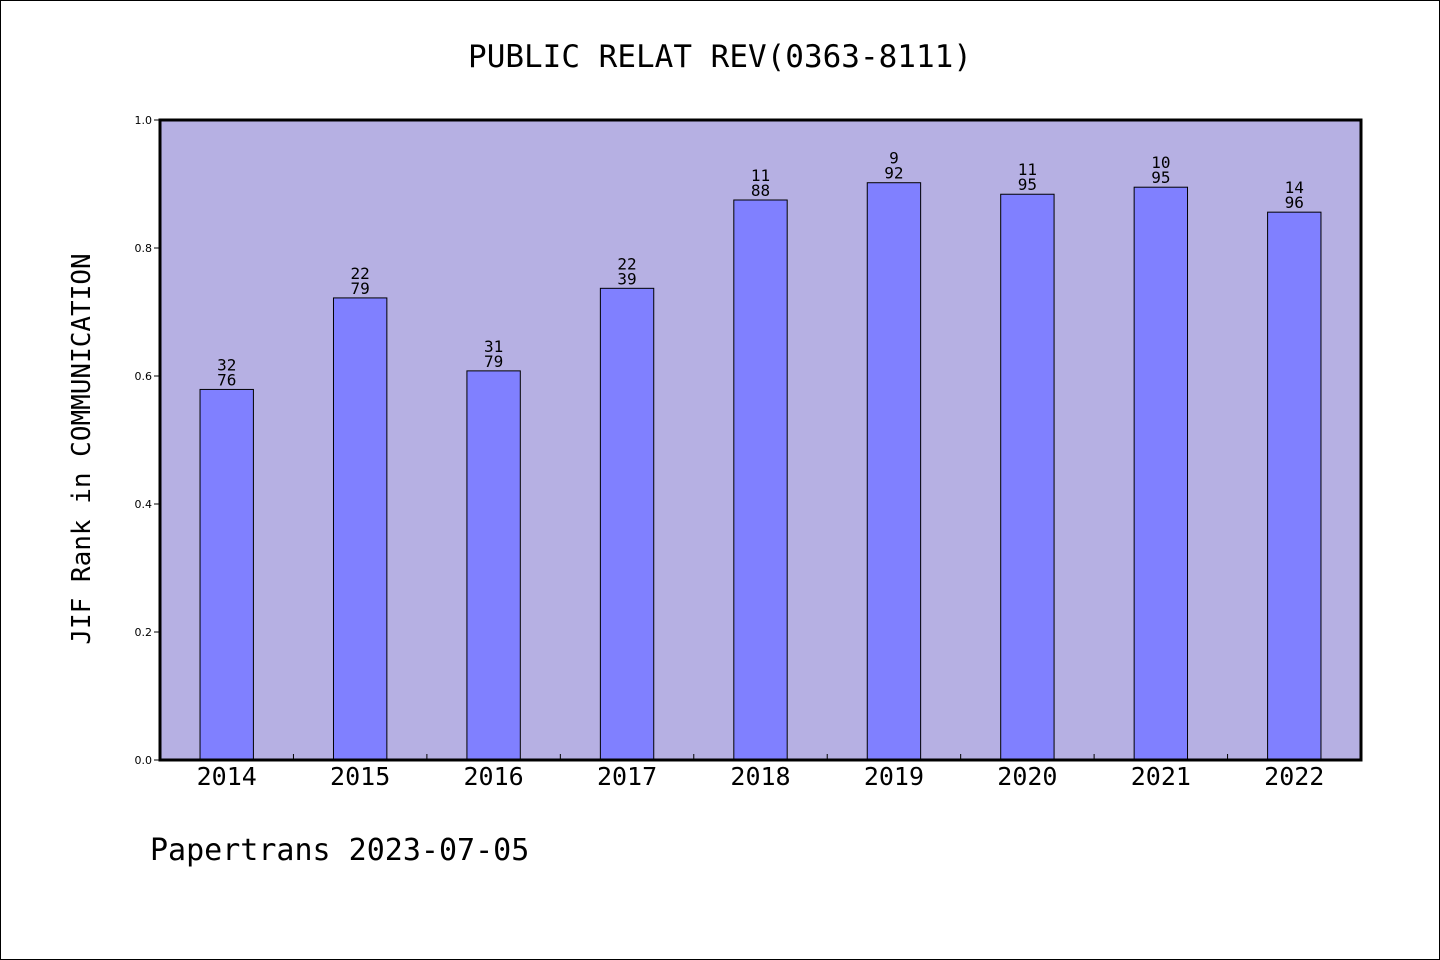  What do you see at coordinates (720, 57) in the screenshot?
I see `chart-title: PUBLIC RELAT REV(0363-8111)` at bounding box center [720, 57].